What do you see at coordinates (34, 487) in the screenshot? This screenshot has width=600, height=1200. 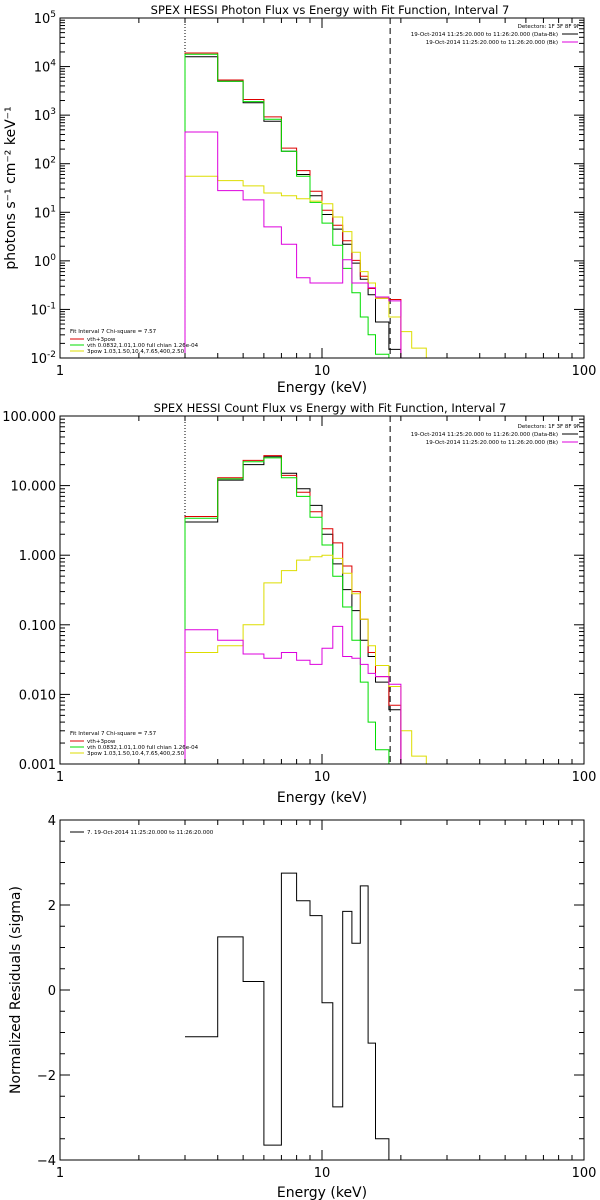 I see `count-flux-y-tick-label: 10.000` at bounding box center [34, 487].